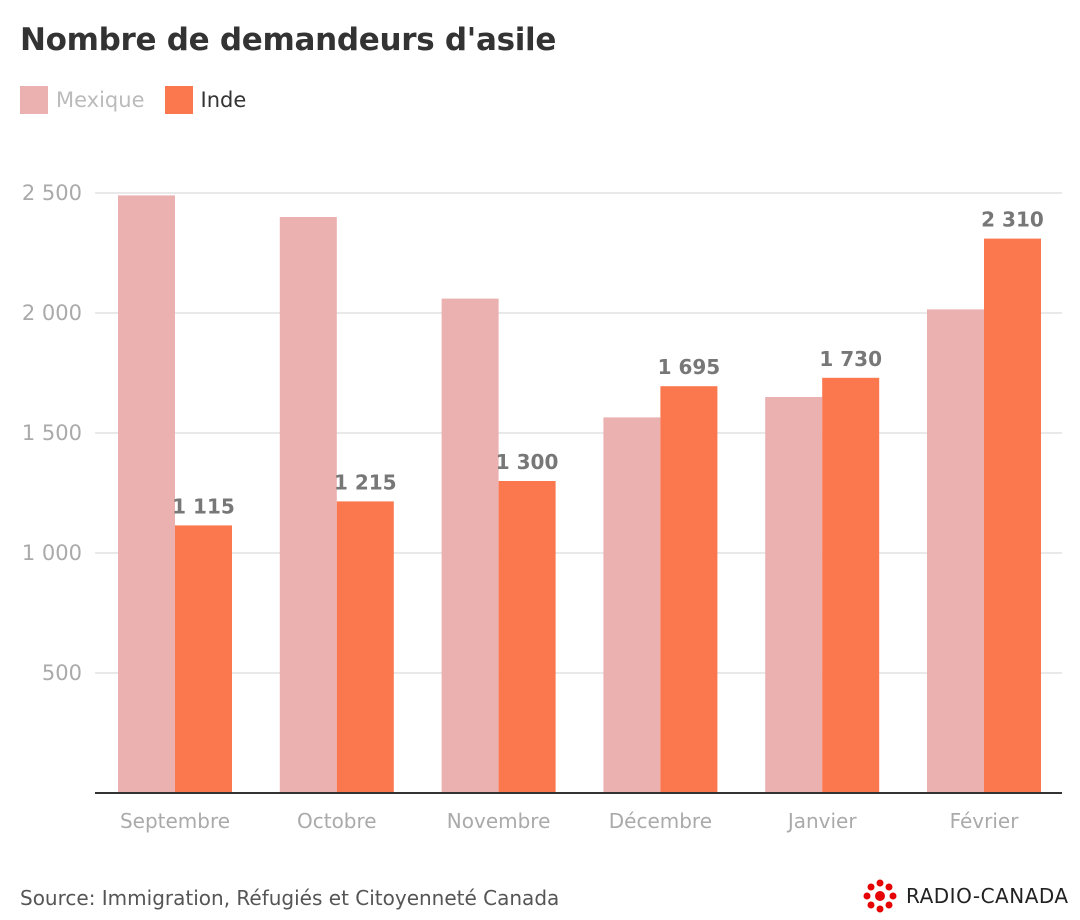 This screenshot has width=1080, height=920. Describe the element at coordinates (175, 821) in the screenshot. I see `x-tick-label: Septembre` at that location.